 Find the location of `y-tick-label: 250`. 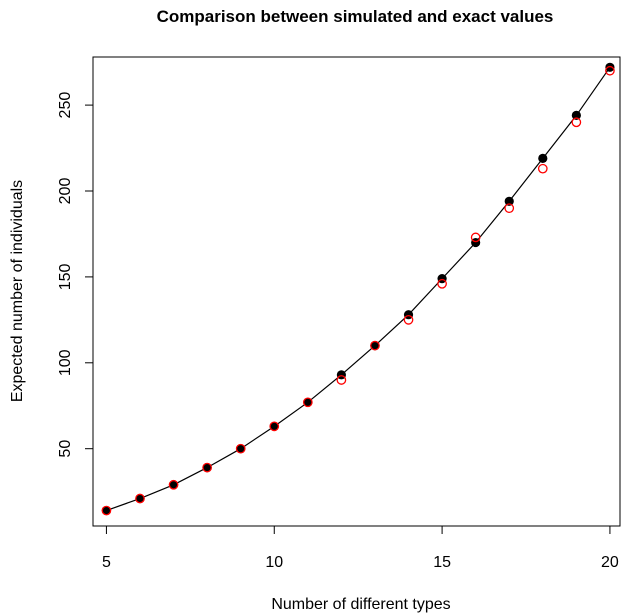

y-tick-label: 250 is located at coordinates (65, 105).